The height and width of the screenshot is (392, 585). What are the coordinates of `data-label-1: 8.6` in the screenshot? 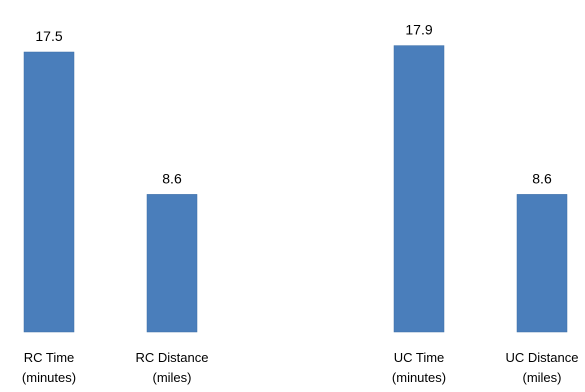 It's located at (172, 178).